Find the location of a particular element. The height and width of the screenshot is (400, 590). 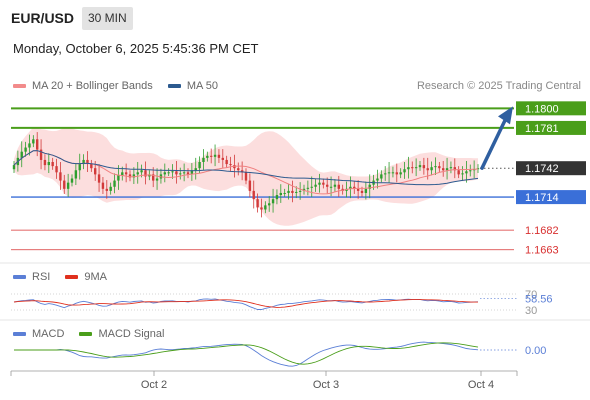

time-tick-label-1: Oct 3 is located at coordinates (326, 385).